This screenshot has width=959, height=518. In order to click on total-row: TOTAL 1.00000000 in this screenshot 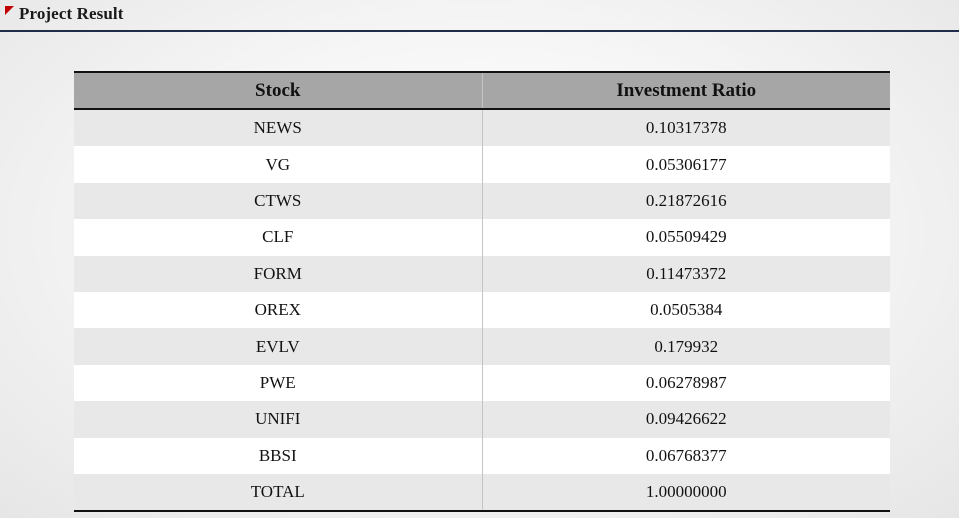, I will do `click(482, 492)`.